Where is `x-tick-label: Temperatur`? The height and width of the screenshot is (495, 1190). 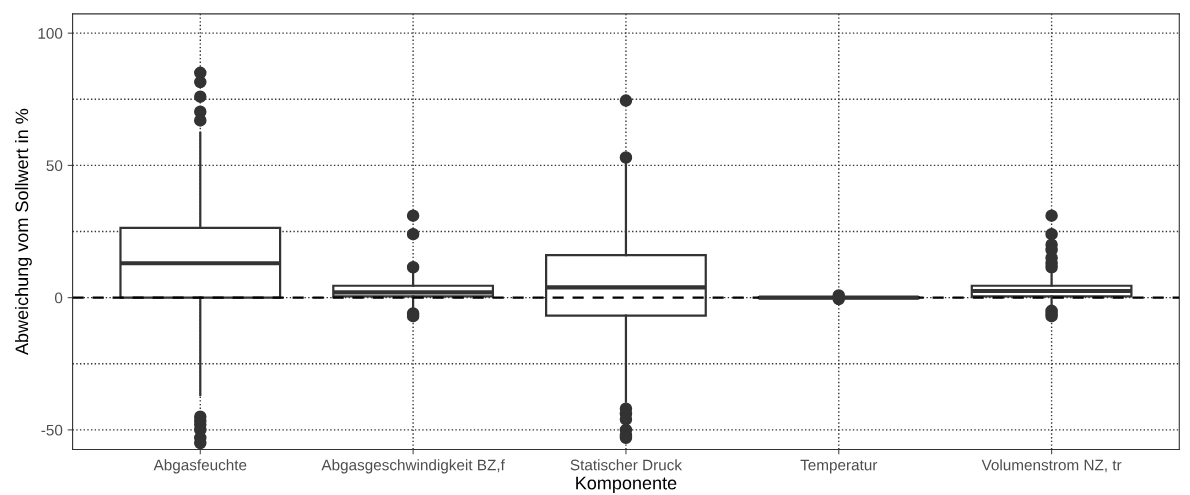 x-tick-label: Temperatur is located at coordinates (839, 466).